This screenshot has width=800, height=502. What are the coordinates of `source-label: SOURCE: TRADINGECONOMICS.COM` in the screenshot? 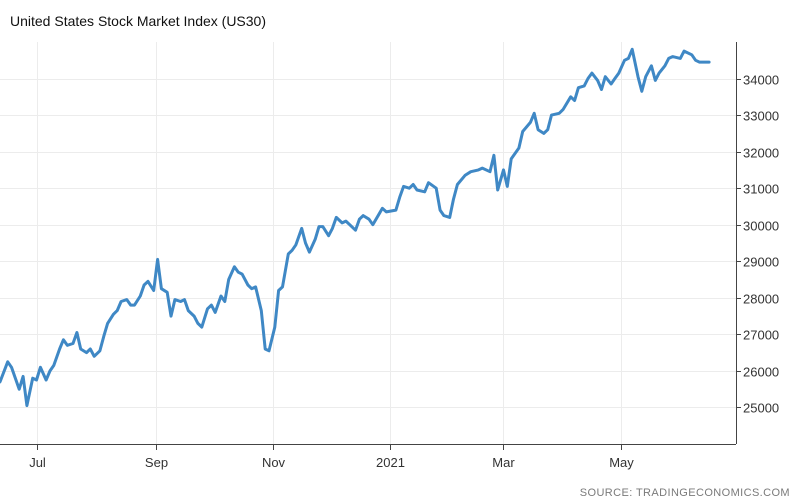 It's located at (685, 493).